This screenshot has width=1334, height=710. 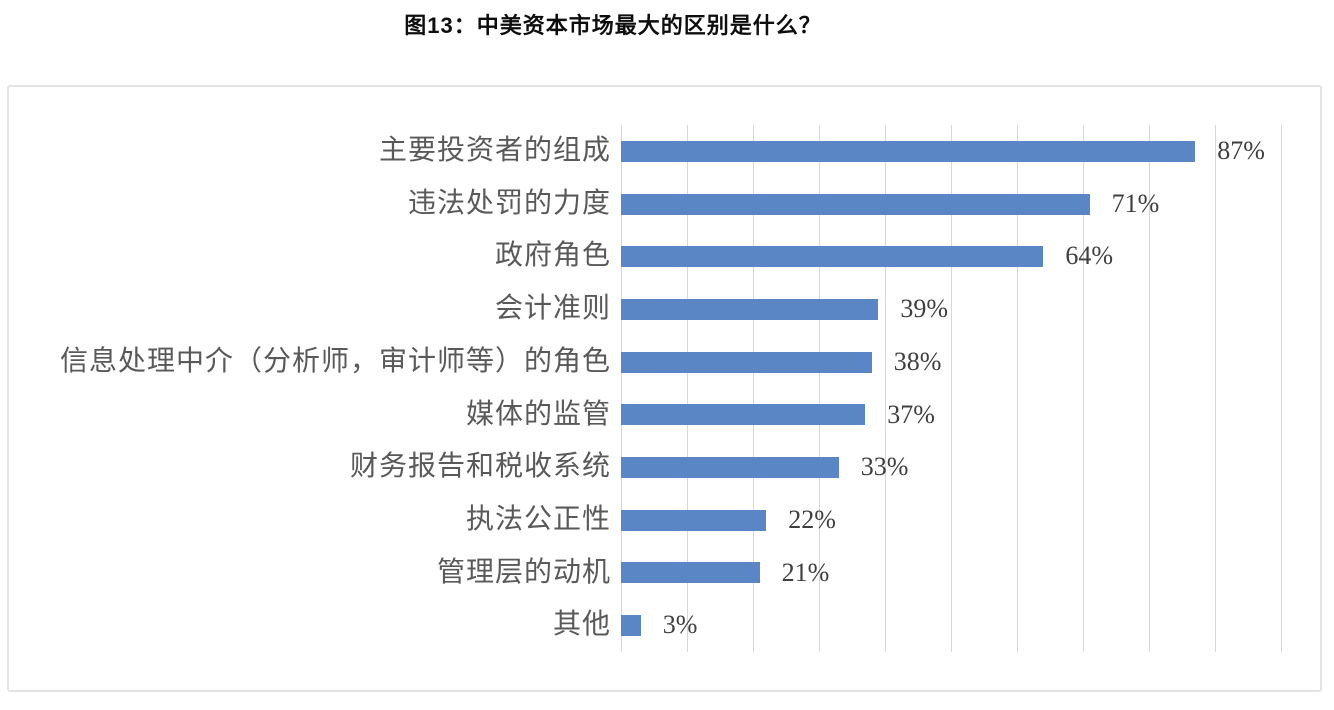 What do you see at coordinates (480, 467) in the screenshot?
I see `category-label: 财务报告和税收系统` at bounding box center [480, 467].